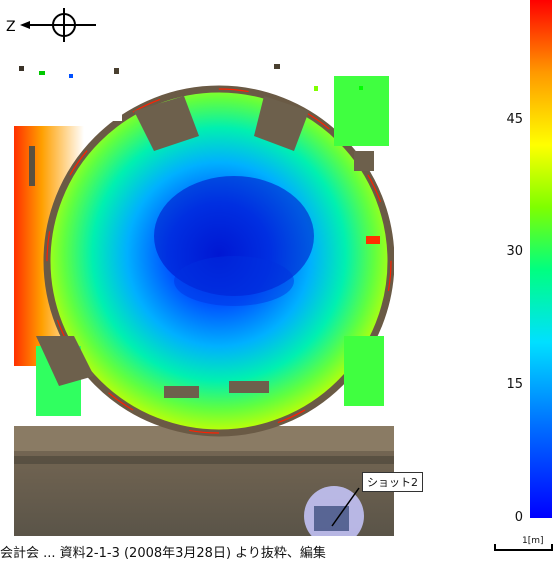 This screenshot has height=561, width=557. What do you see at coordinates (518, 517) in the screenshot?
I see `colorbar-tick-0: 0` at bounding box center [518, 517].